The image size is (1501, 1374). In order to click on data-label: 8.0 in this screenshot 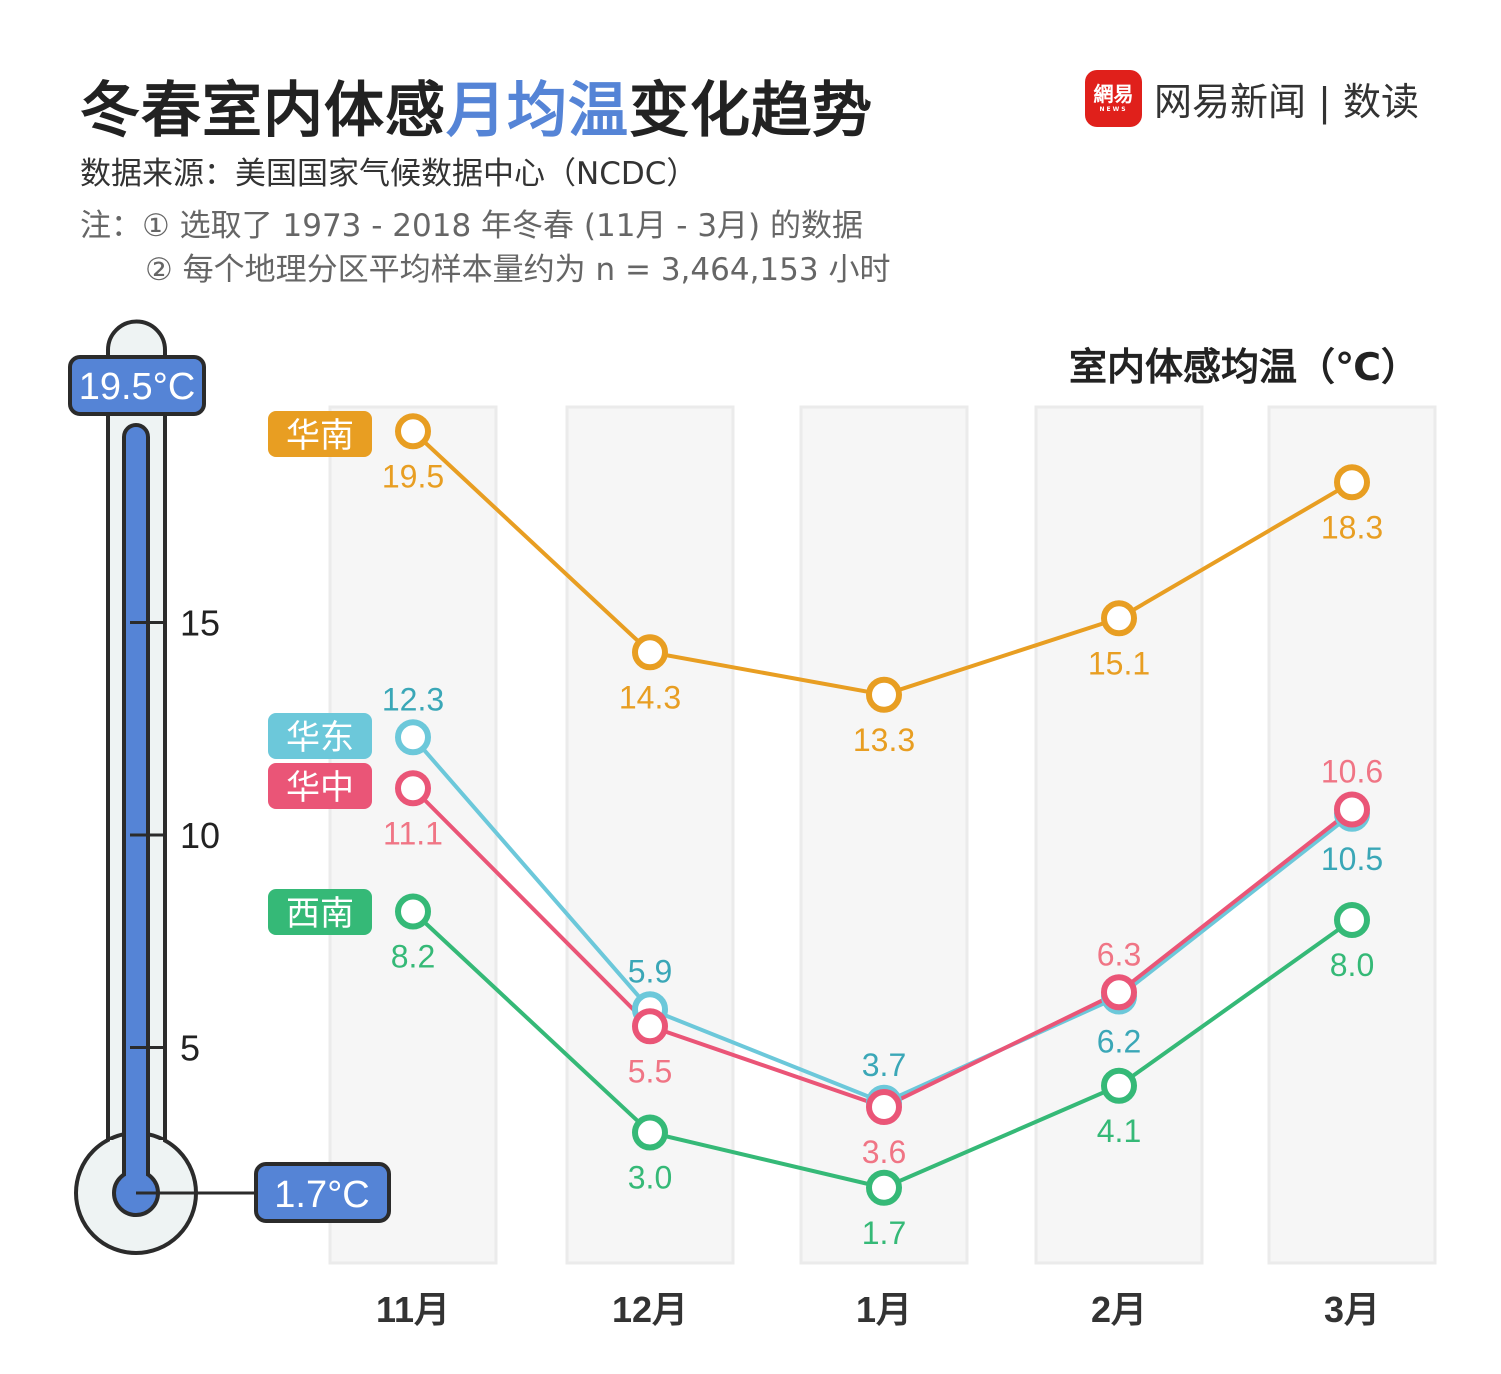, I will do `click(1352, 965)`.